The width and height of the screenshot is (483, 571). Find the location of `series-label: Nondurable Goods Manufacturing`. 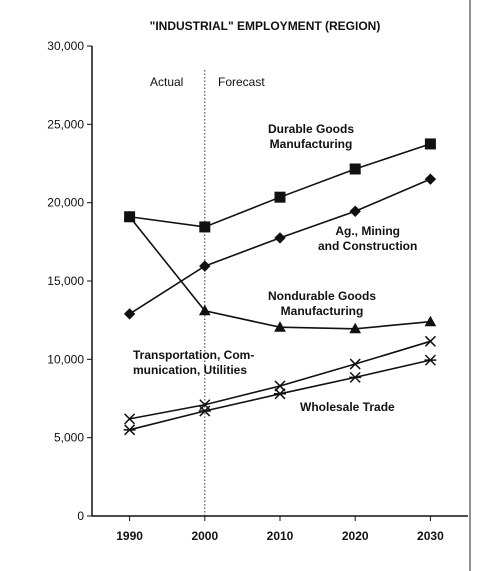

series-label: Nondurable Goods Manufacturing is located at coordinates (322, 303).